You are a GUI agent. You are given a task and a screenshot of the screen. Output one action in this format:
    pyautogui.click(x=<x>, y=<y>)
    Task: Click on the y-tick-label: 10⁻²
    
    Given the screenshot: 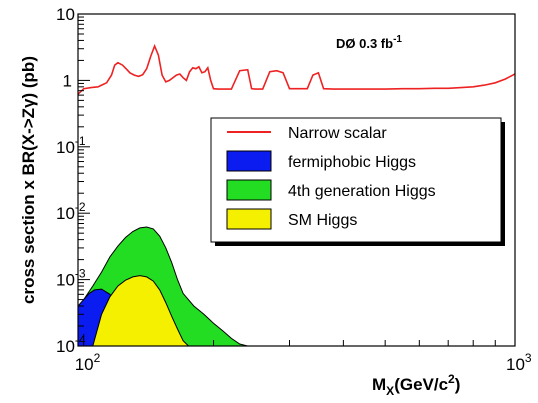 What is the action you would take?
    pyautogui.click(x=71, y=211)
    